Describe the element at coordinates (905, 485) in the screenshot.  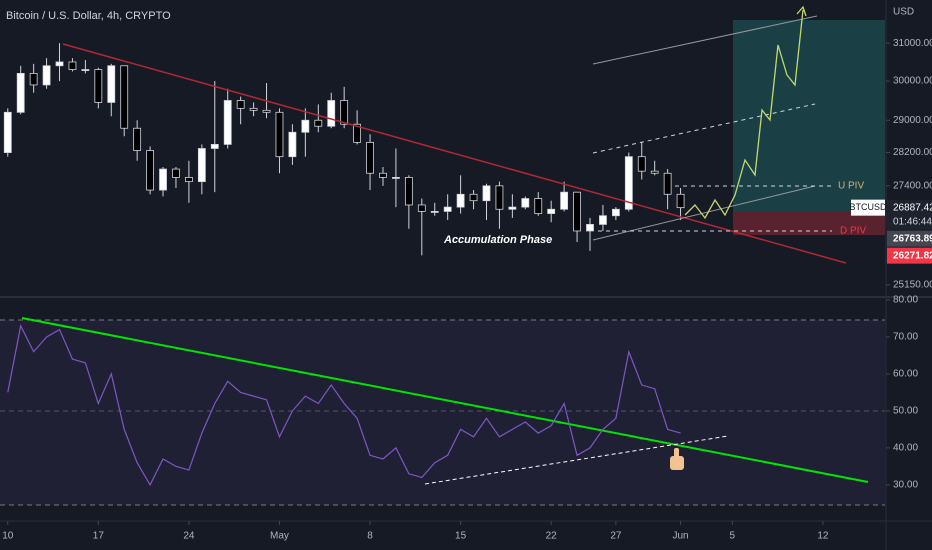
I see `y-tick-label: 30.00` at that location.